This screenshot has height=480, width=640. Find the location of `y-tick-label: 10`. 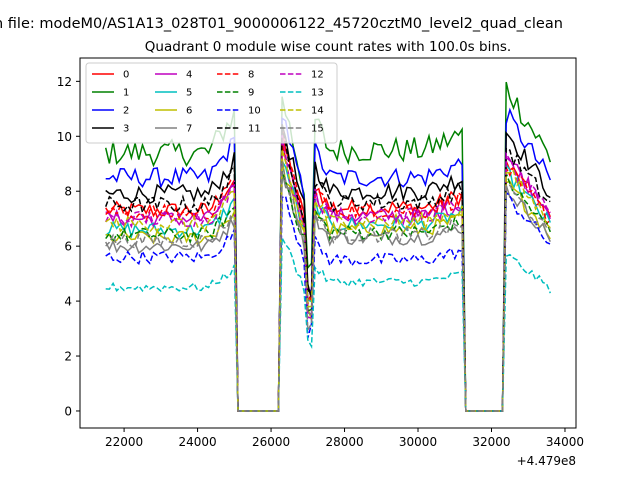

y-tick-label: 10 is located at coordinates (64, 137).